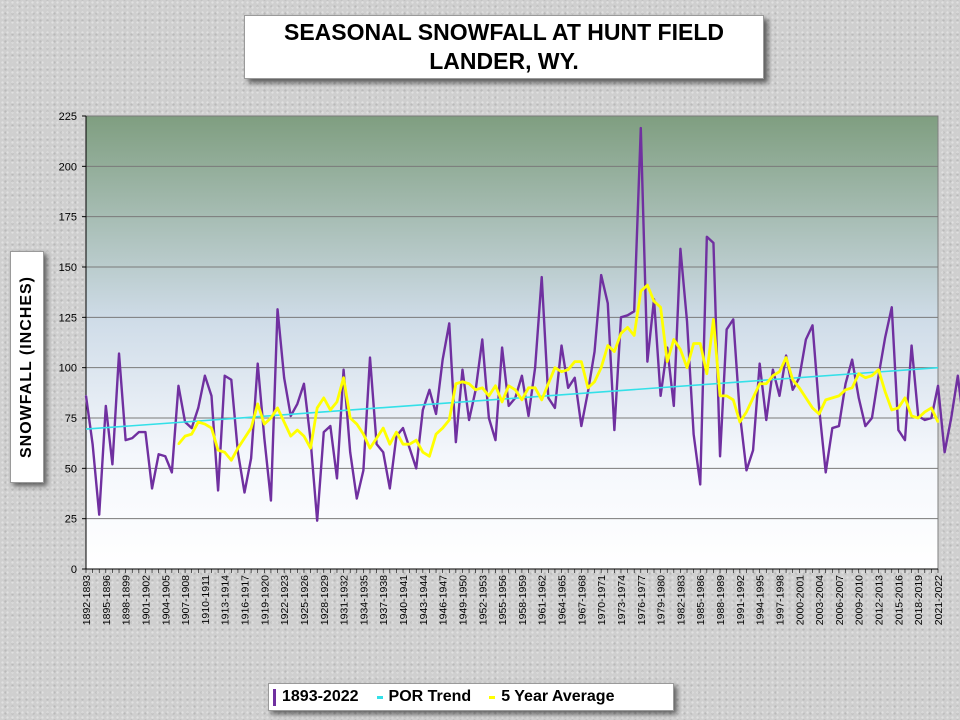 The width and height of the screenshot is (960, 720). Describe the element at coordinates (504, 61) in the screenshot. I see `chart-subtitle: LANDER, WY.` at that location.